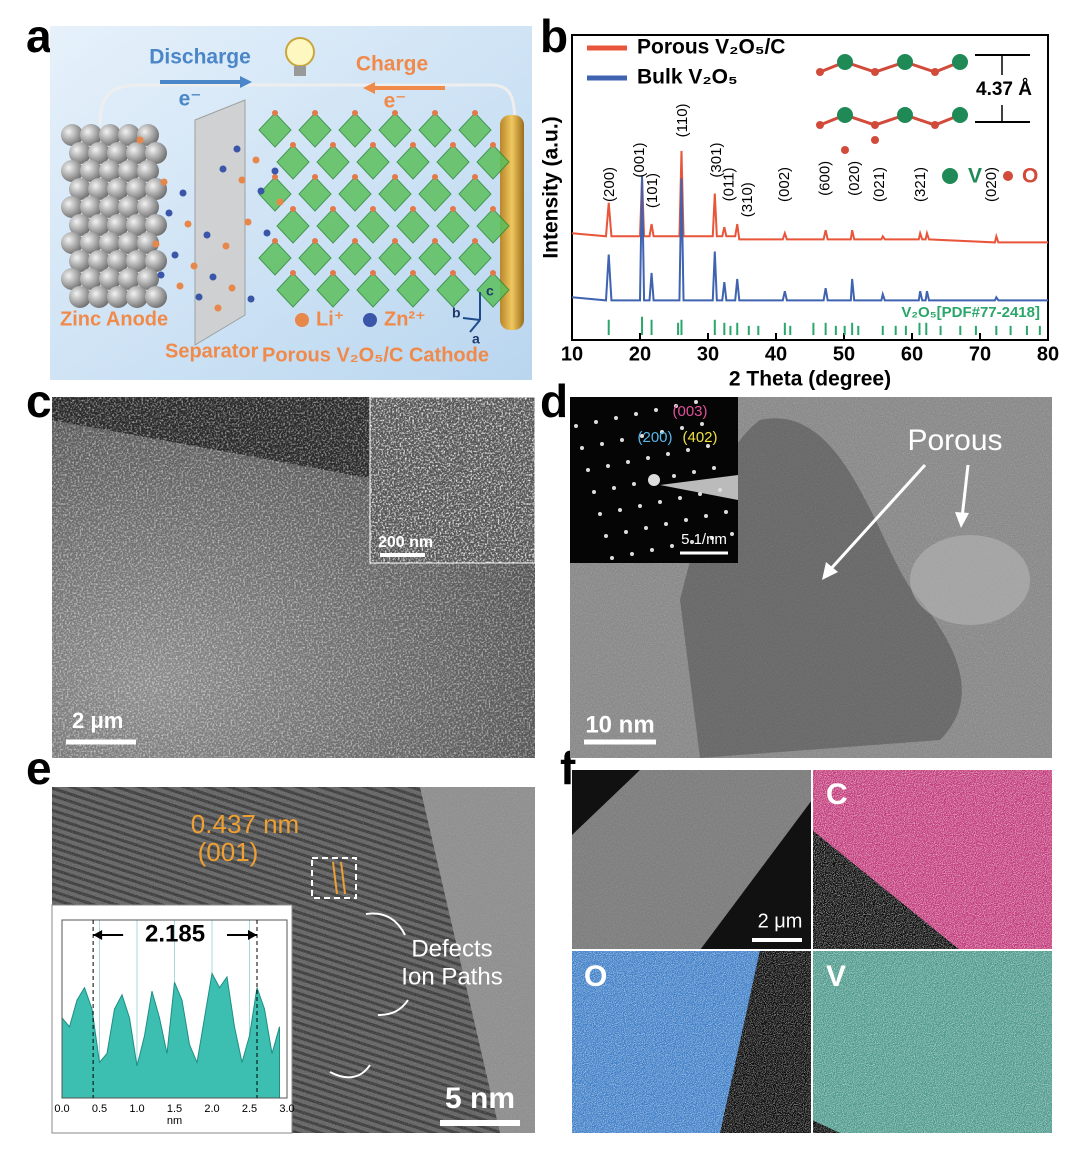 This screenshot has width=1080, height=1157. What do you see at coordinates (1008, 176) in the screenshot?
I see `legend-o` at bounding box center [1008, 176].